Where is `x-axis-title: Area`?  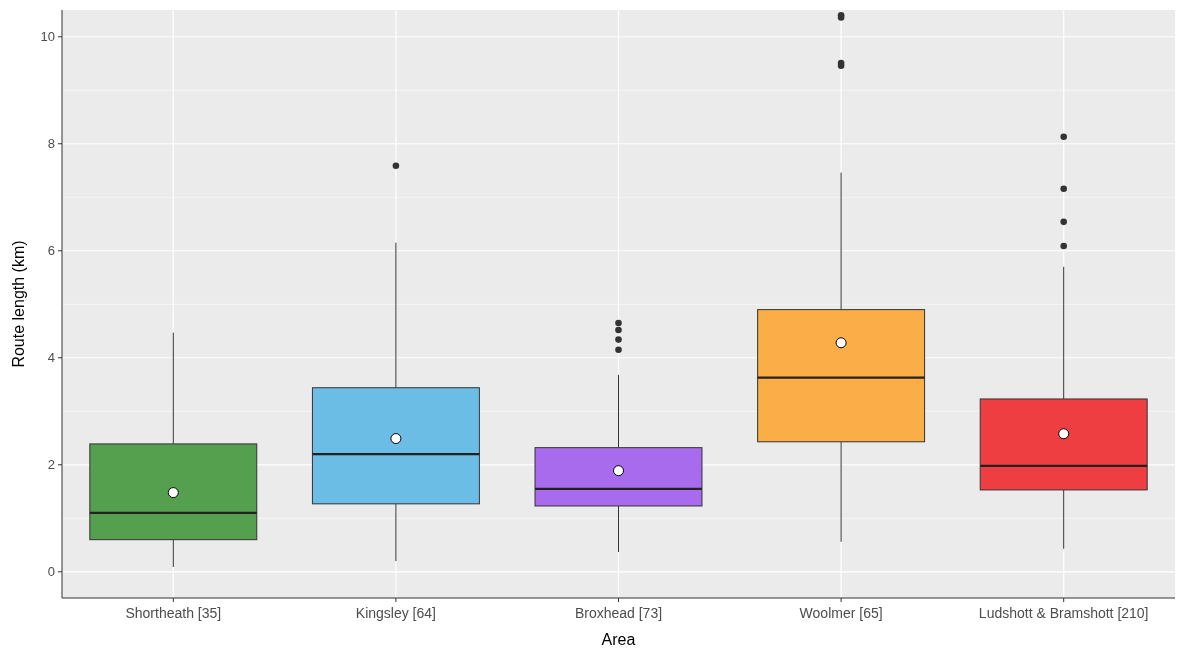
x-axis-title: Area is located at coordinates (618, 639).